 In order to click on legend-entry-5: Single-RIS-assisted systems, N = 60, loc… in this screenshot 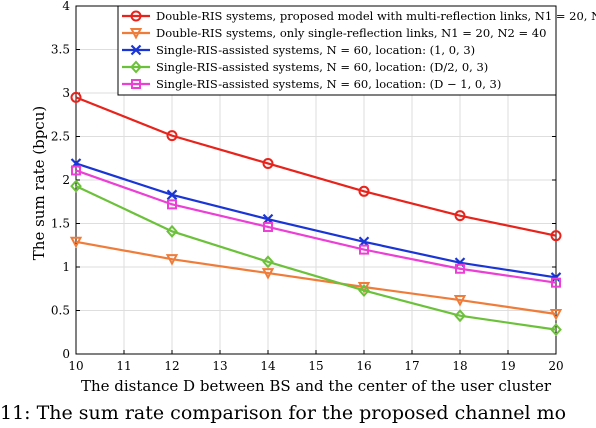, I will do `click(311, 84)`.